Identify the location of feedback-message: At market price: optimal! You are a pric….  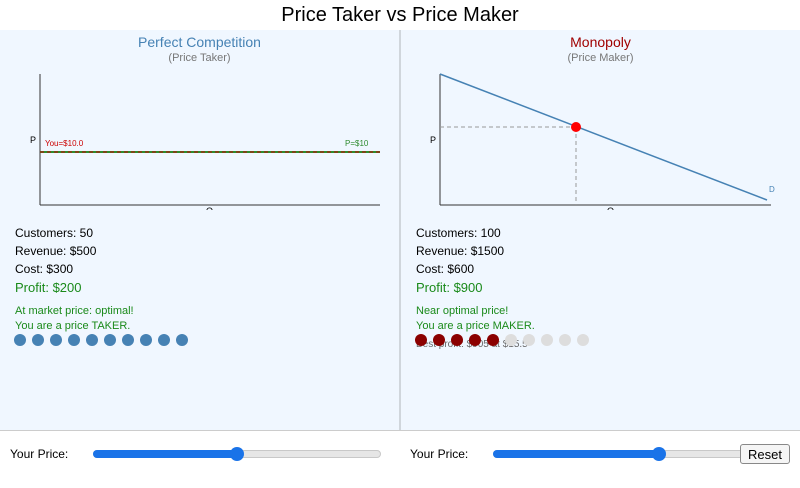
(74, 319).